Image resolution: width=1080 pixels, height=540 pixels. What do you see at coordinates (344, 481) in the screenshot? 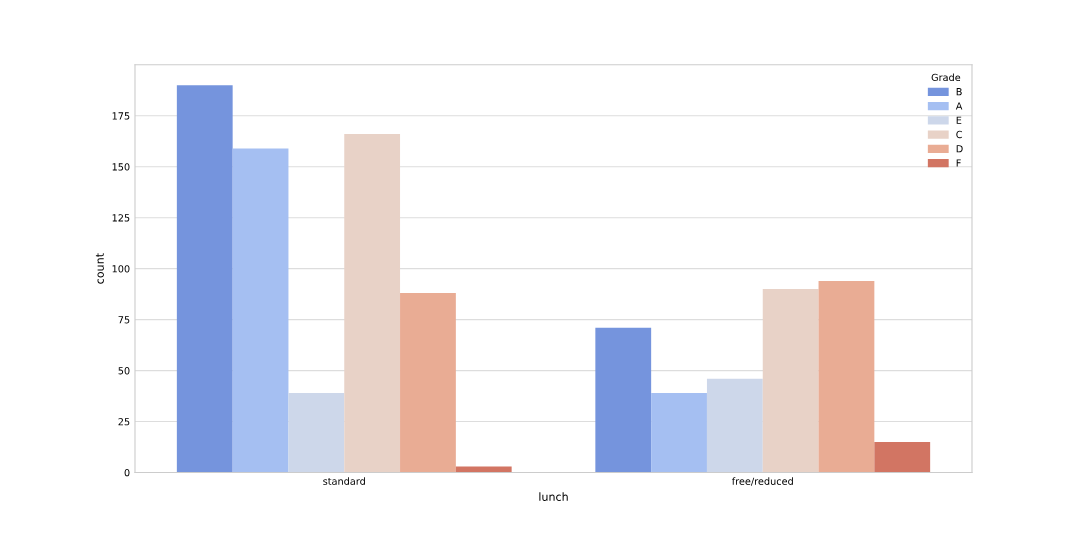
I see `x-tick-label: standard` at bounding box center [344, 481].